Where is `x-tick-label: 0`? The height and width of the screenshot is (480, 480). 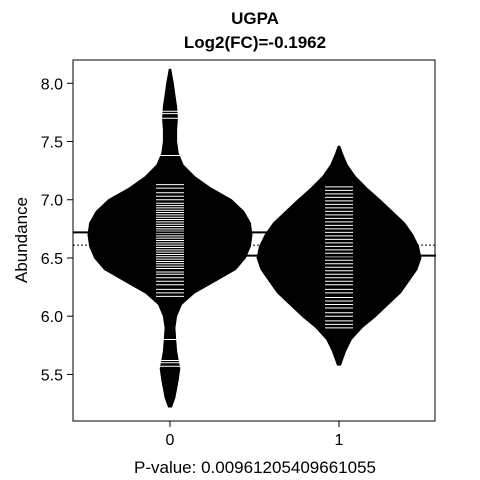
x-tick-label: 0 is located at coordinates (170, 440).